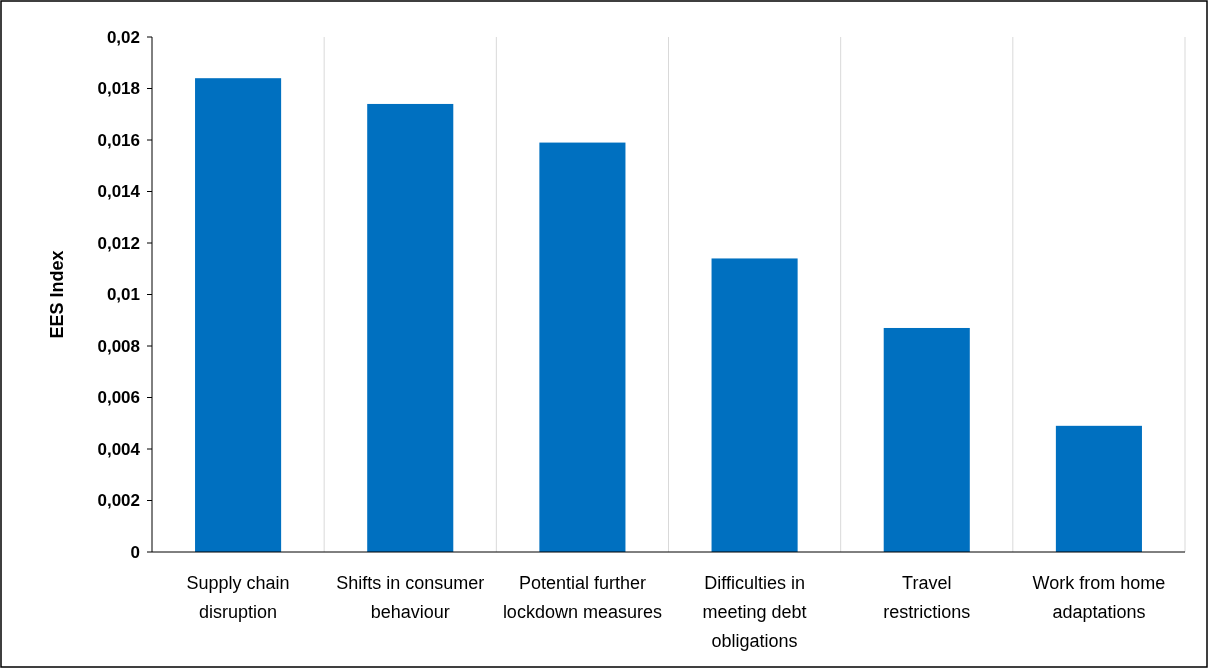  What do you see at coordinates (57, 294) in the screenshot?
I see `y-axis-title: EES Index` at bounding box center [57, 294].